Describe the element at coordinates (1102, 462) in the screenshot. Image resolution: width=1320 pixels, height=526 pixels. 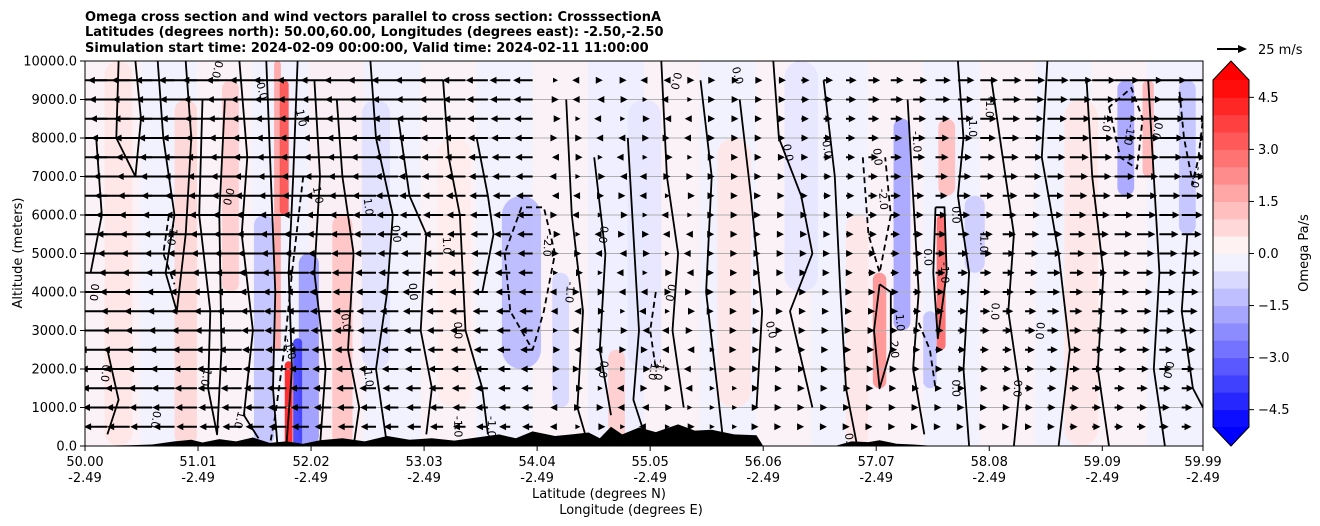
I see `x-tick-label-latitude: 59.09` at that location.